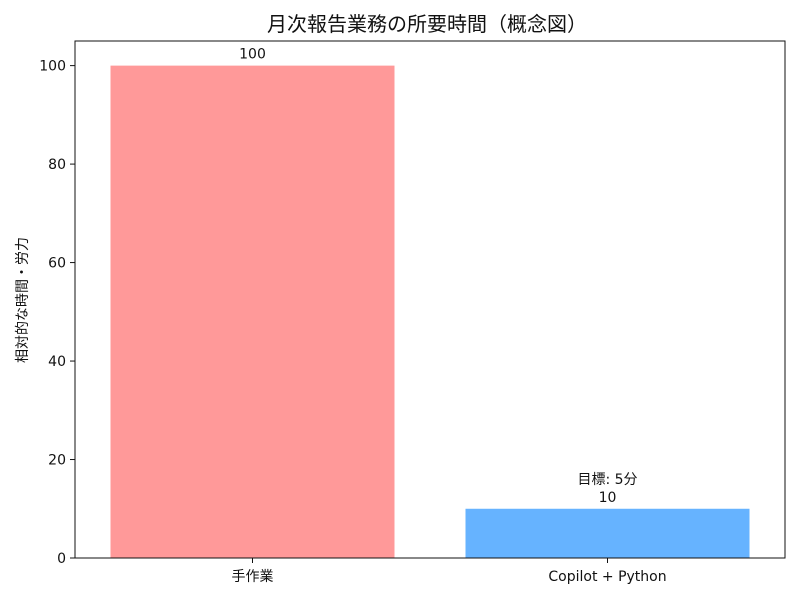 The image size is (800, 600). I want to click on y-tick-label-3: 60, so click(57, 264).